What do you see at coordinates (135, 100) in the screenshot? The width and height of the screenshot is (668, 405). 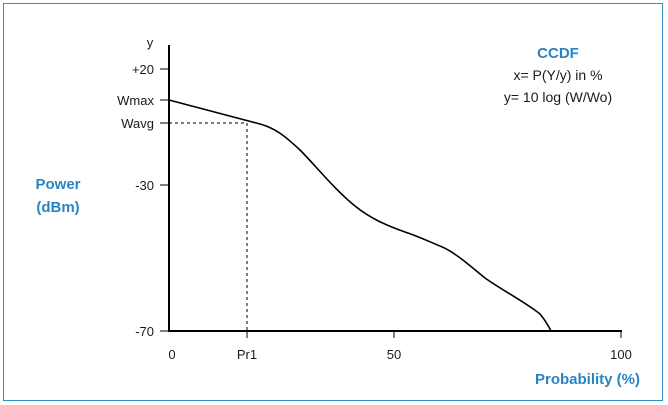 I see `y-tick-label-wmax: Wmax` at bounding box center [135, 100].